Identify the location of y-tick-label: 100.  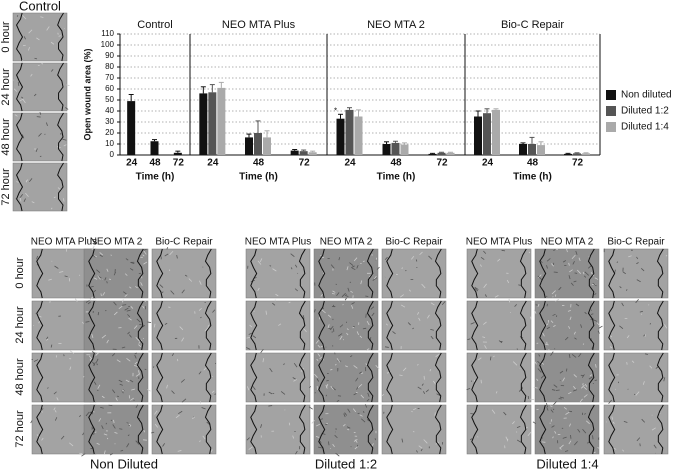
(108, 44).